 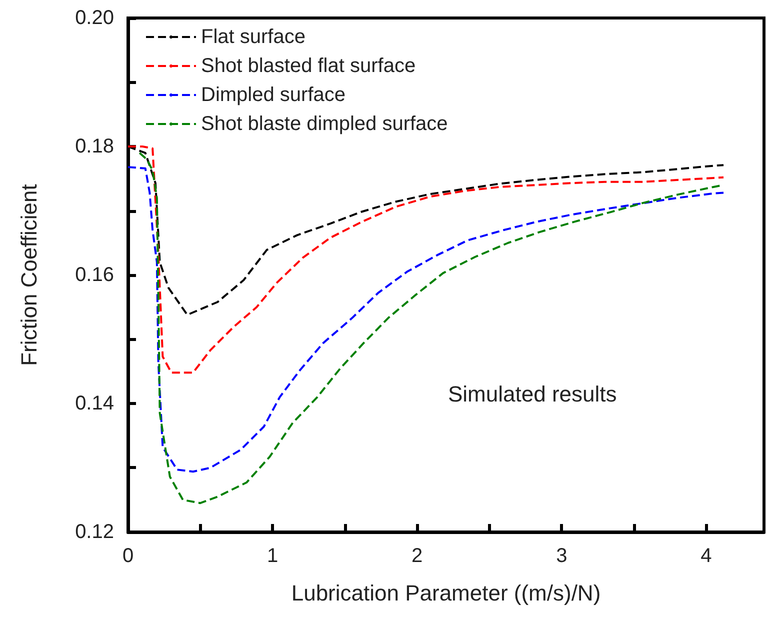 What do you see at coordinates (94, 532) in the screenshot?
I see `y-tick-label: 0.12` at bounding box center [94, 532].